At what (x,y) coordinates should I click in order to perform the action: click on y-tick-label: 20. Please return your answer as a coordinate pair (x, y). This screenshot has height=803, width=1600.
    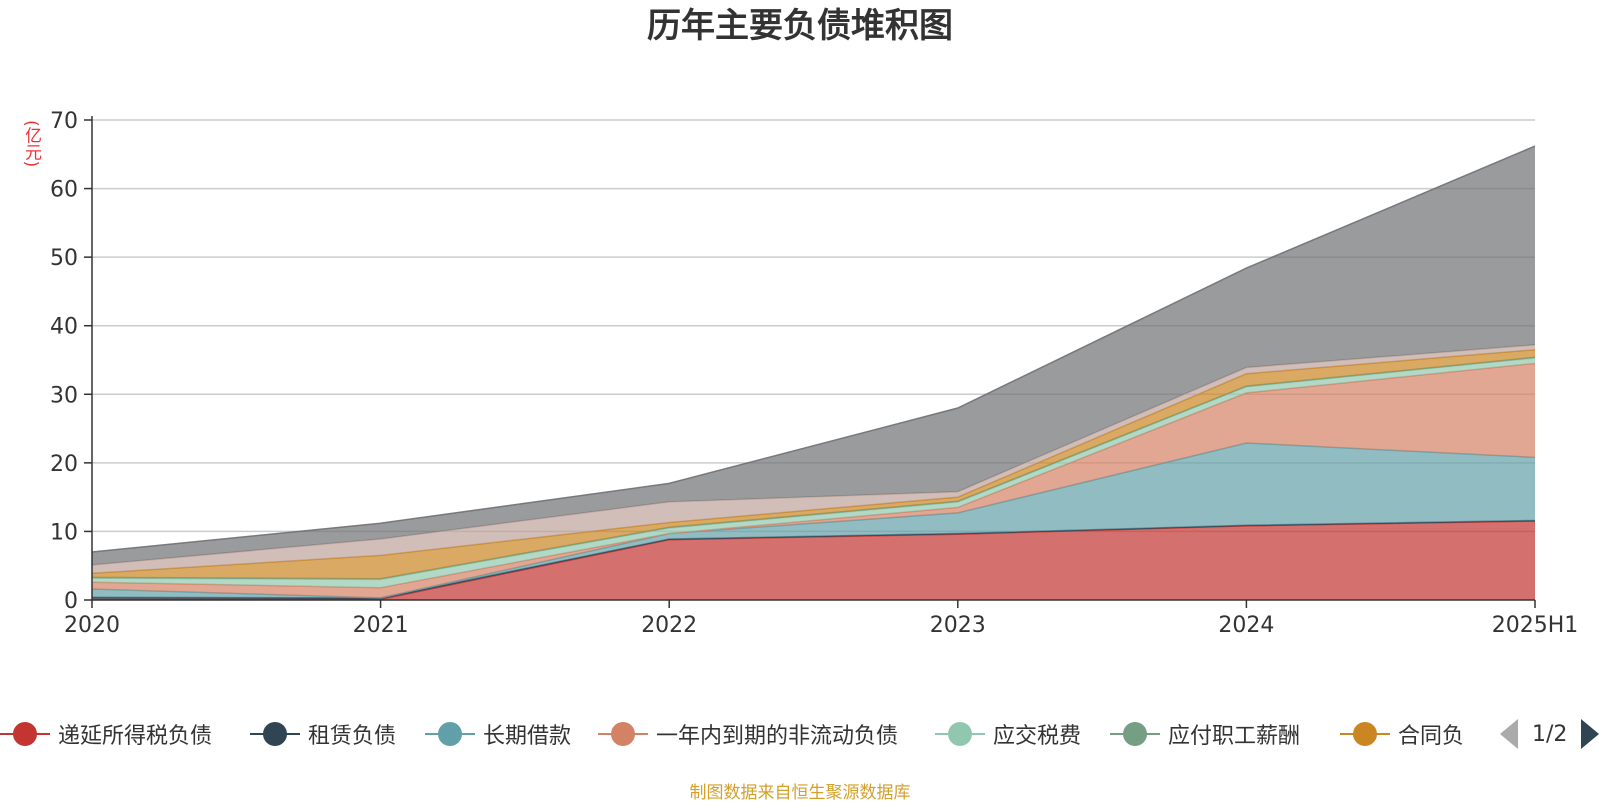
    Looking at the image, I should click on (64, 464).